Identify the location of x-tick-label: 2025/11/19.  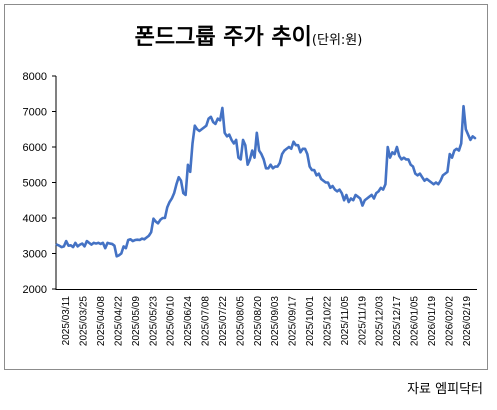
(362, 321).